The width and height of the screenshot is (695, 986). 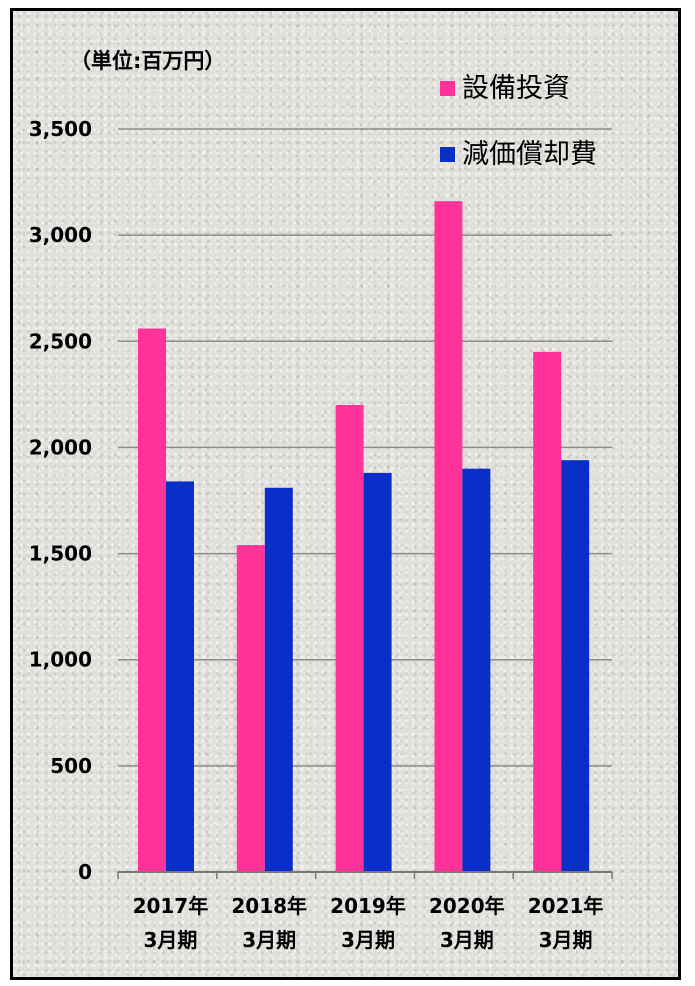 I want to click on y-tick-label: 3,000, so click(x=60, y=235).